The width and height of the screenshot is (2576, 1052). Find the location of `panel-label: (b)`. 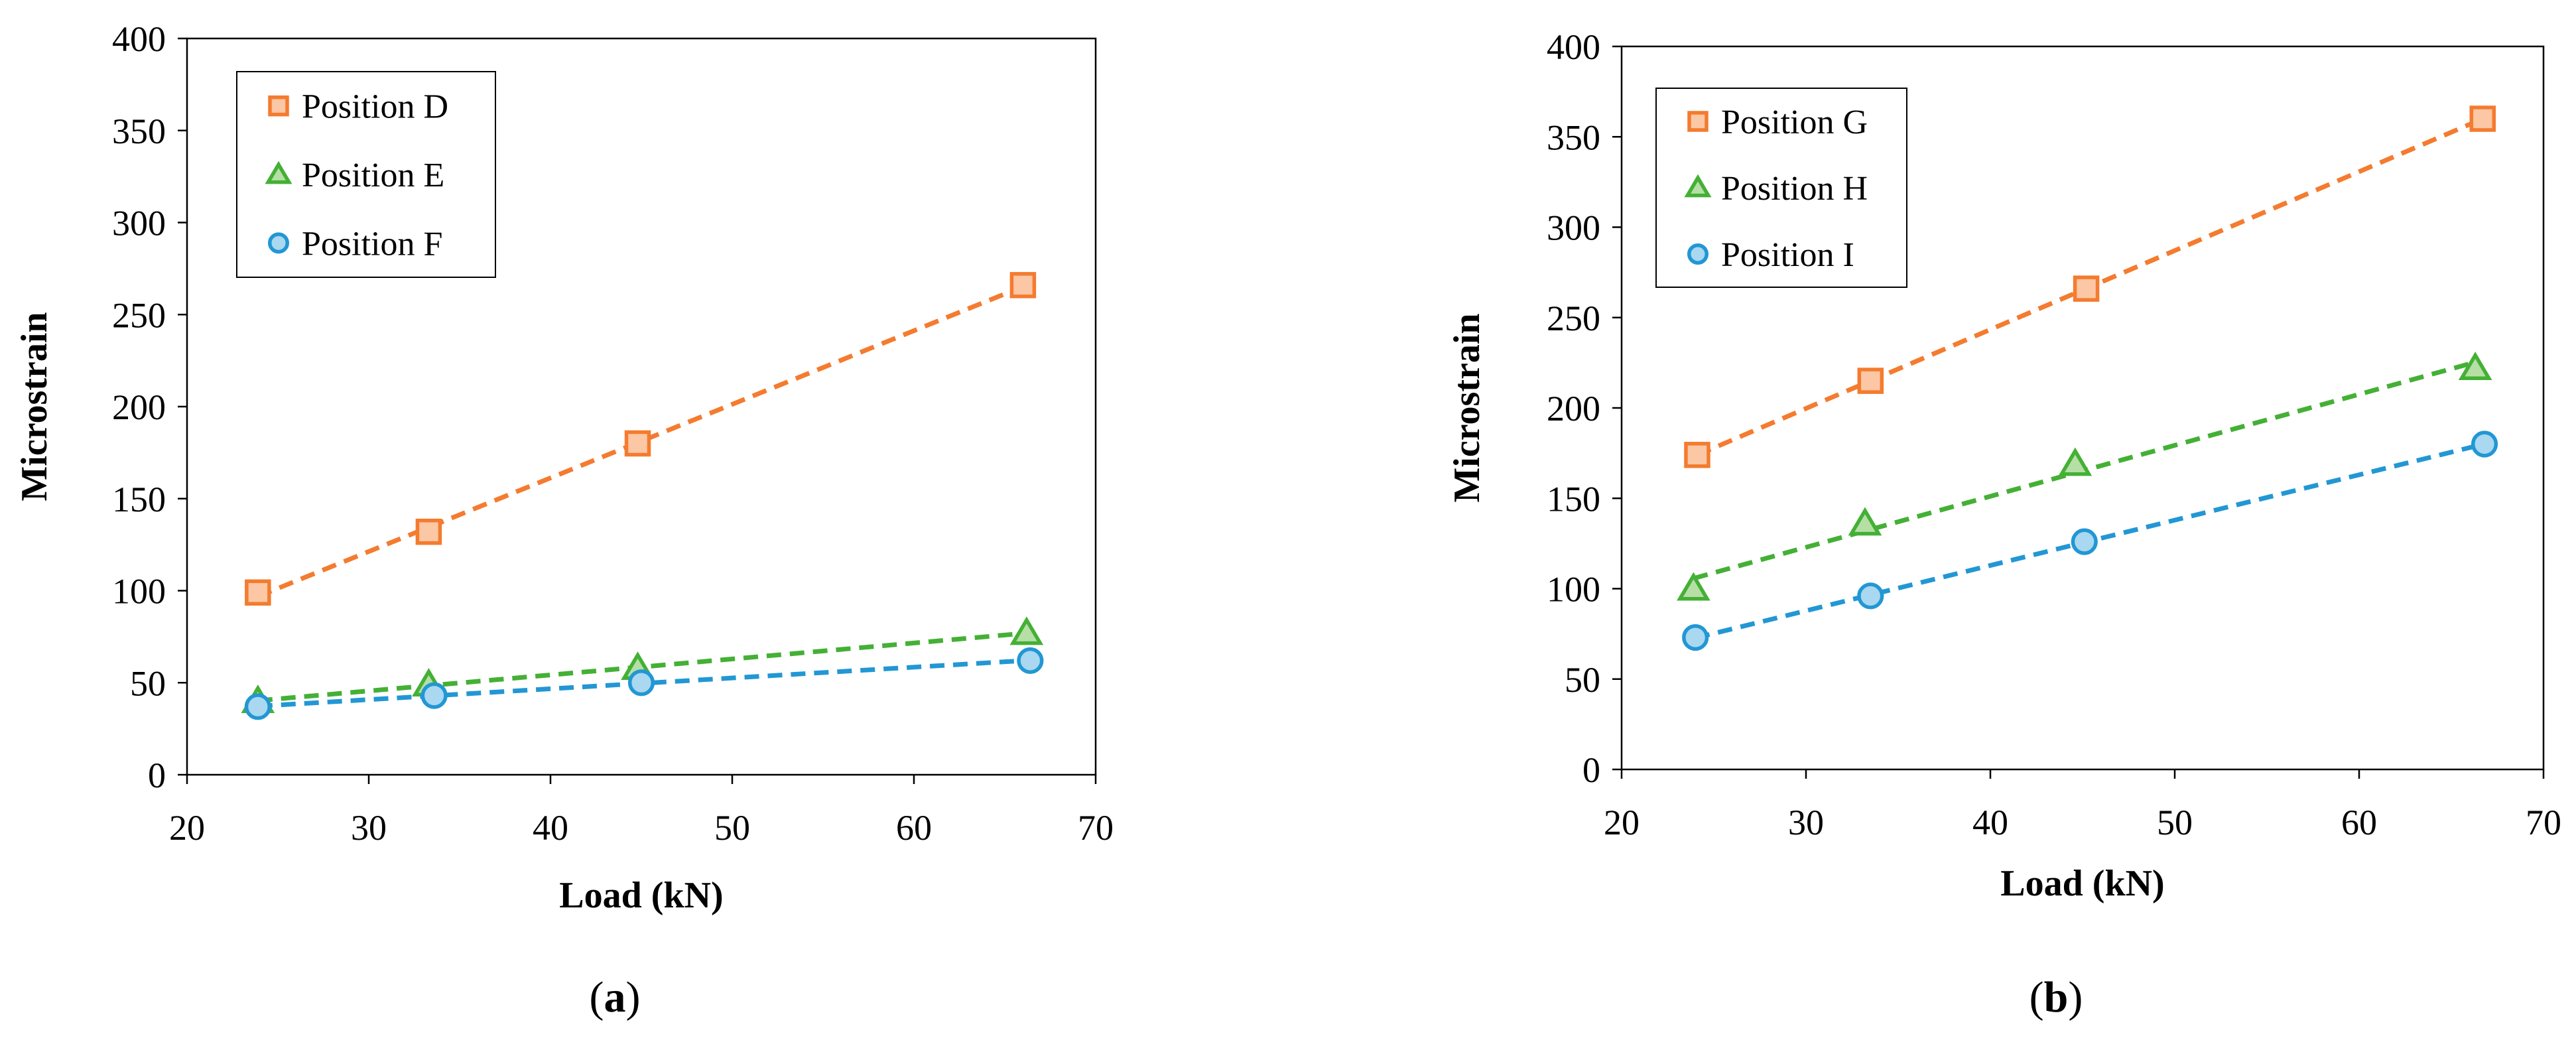

panel-label: (b) is located at coordinates (2056, 997).